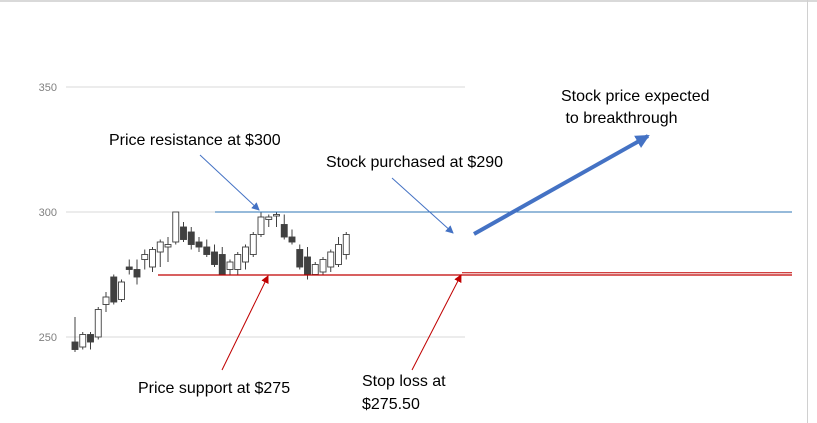 This screenshot has height=423, width=817. I want to click on y-tick-label-350: 350, so click(48, 88).